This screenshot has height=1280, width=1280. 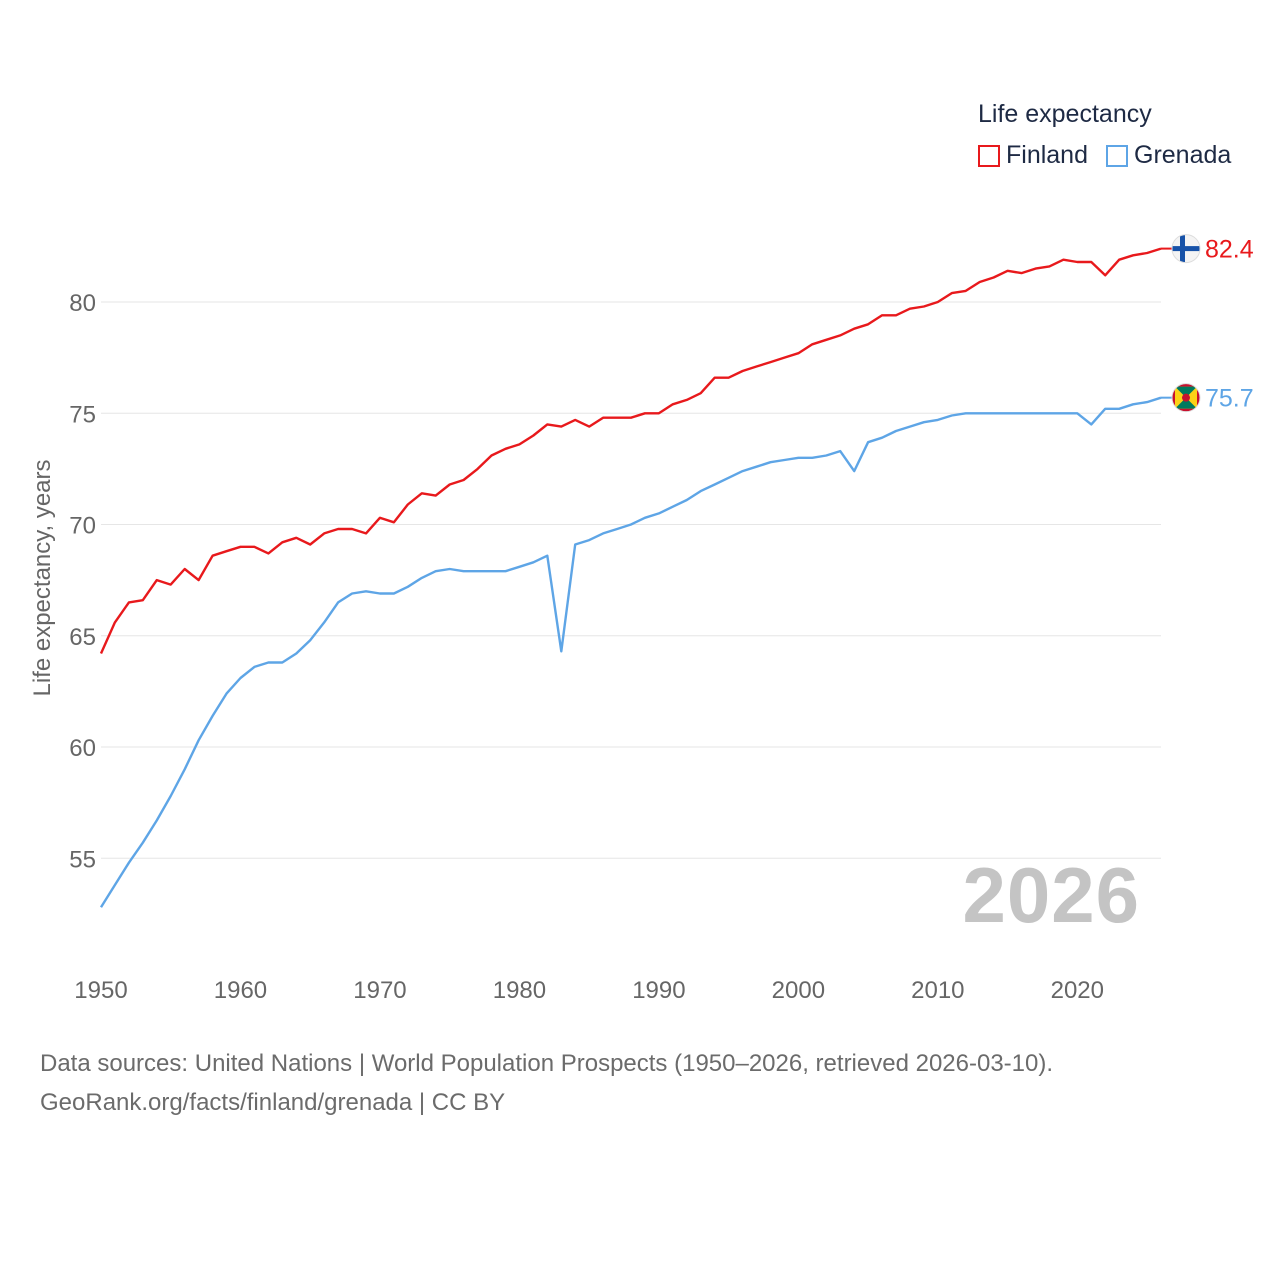 I want to click on y-tick-label: 75, so click(x=82, y=414).